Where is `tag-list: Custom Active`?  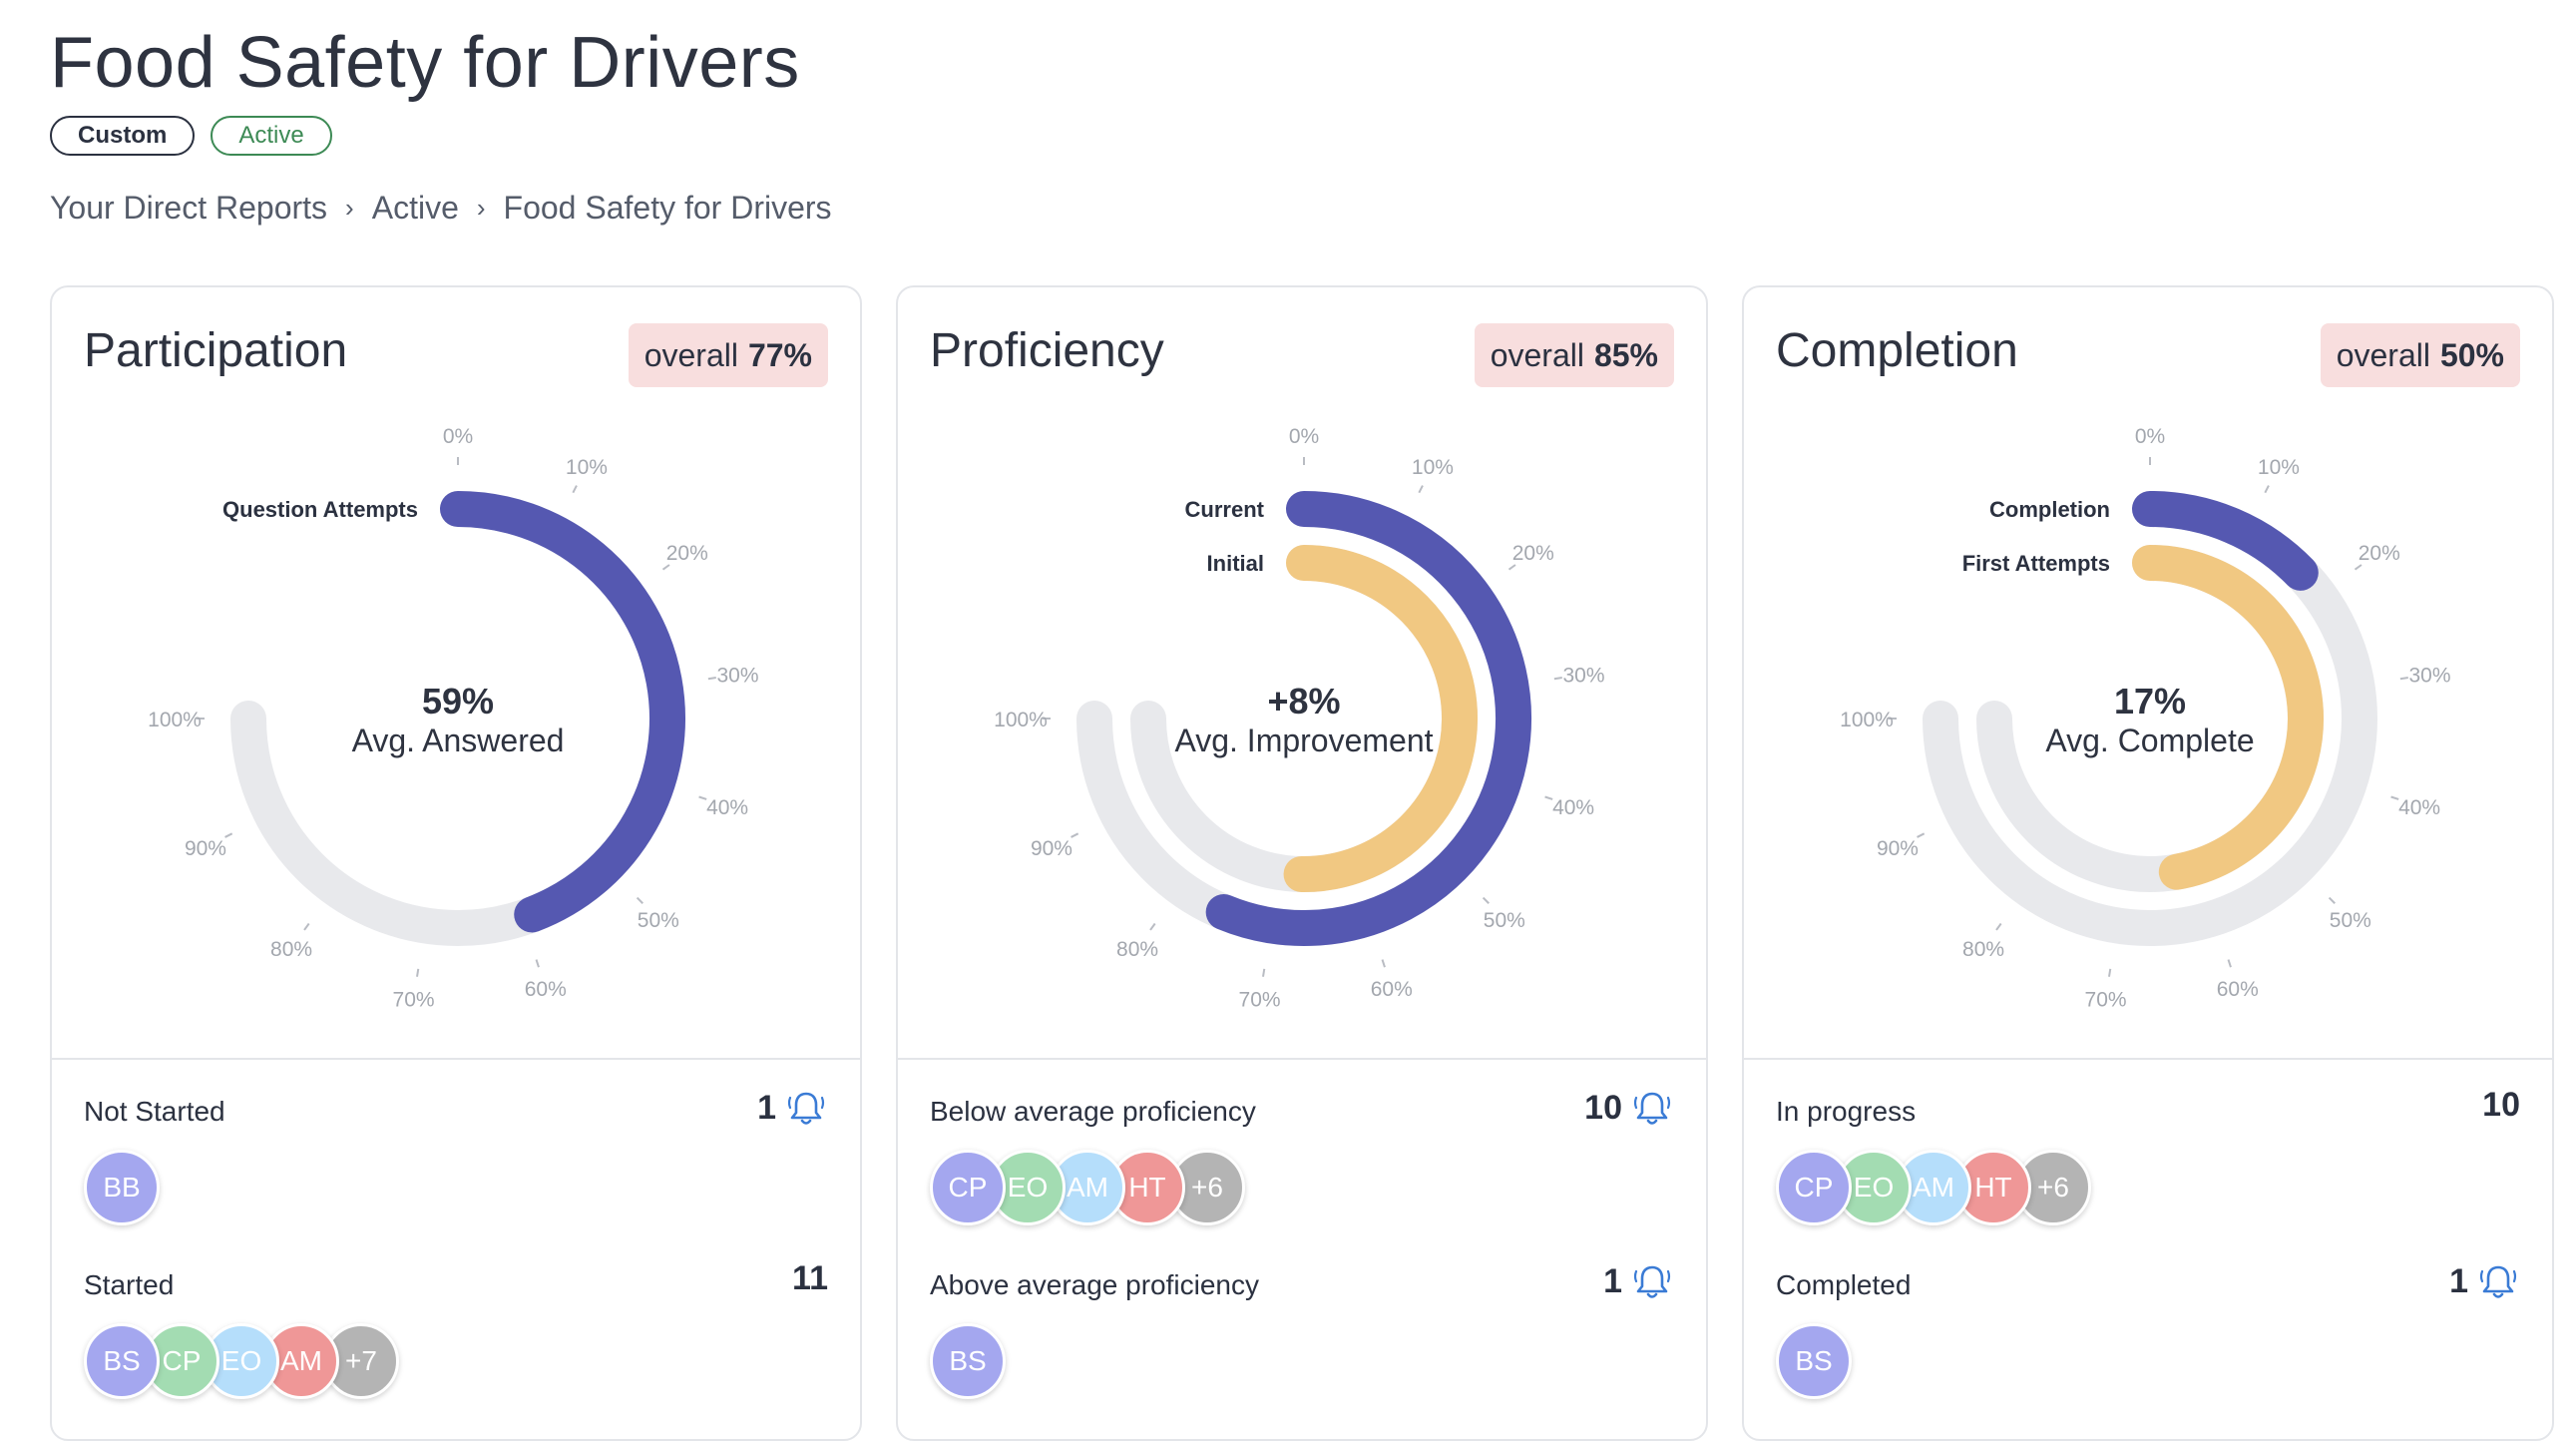 tag-list: Custom Active is located at coordinates (191, 136).